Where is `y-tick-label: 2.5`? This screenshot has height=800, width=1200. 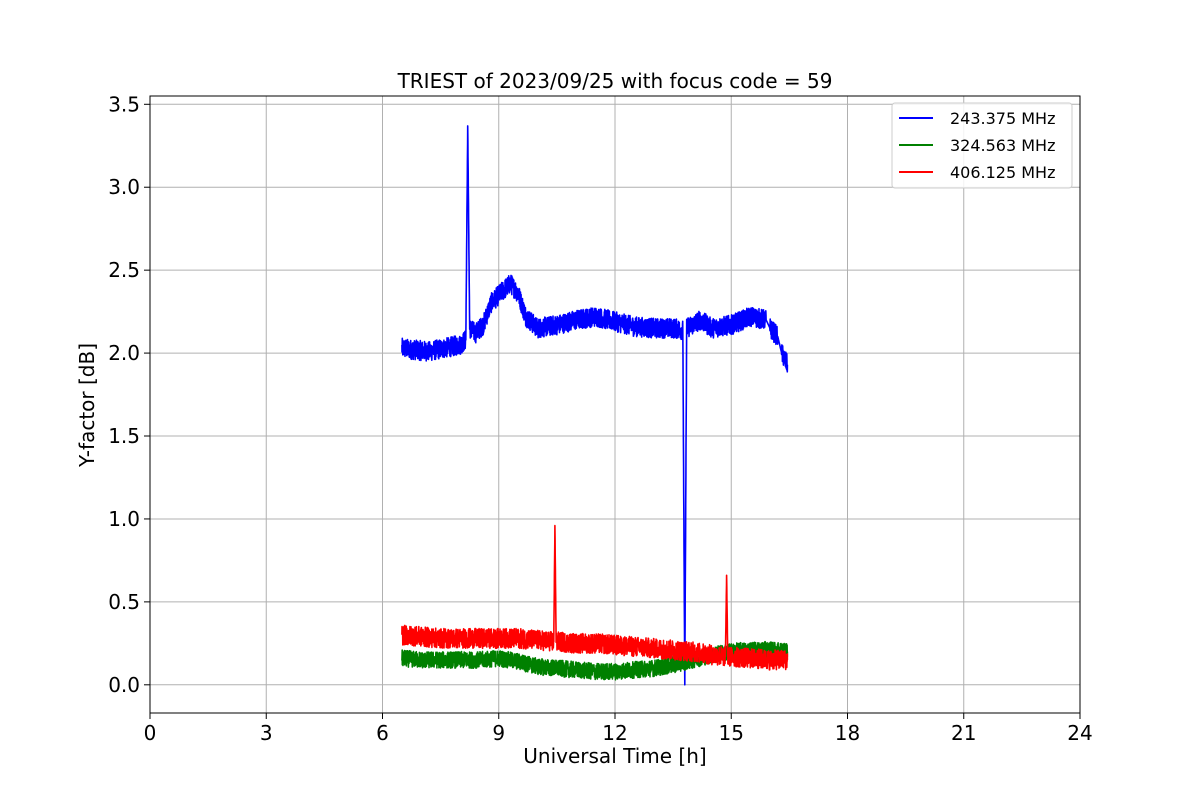
y-tick-label: 2.5 is located at coordinates (124, 270).